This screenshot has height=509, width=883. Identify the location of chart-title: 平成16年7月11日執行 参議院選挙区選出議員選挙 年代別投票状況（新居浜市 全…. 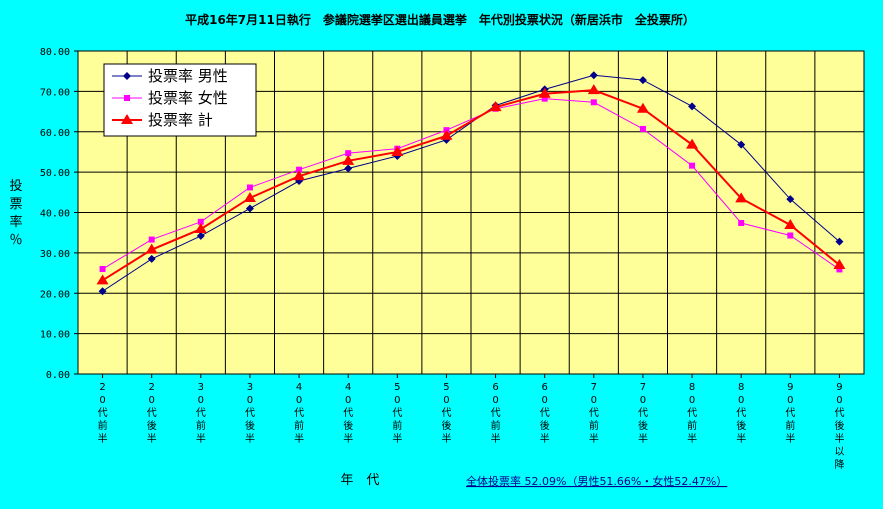
(440, 19).